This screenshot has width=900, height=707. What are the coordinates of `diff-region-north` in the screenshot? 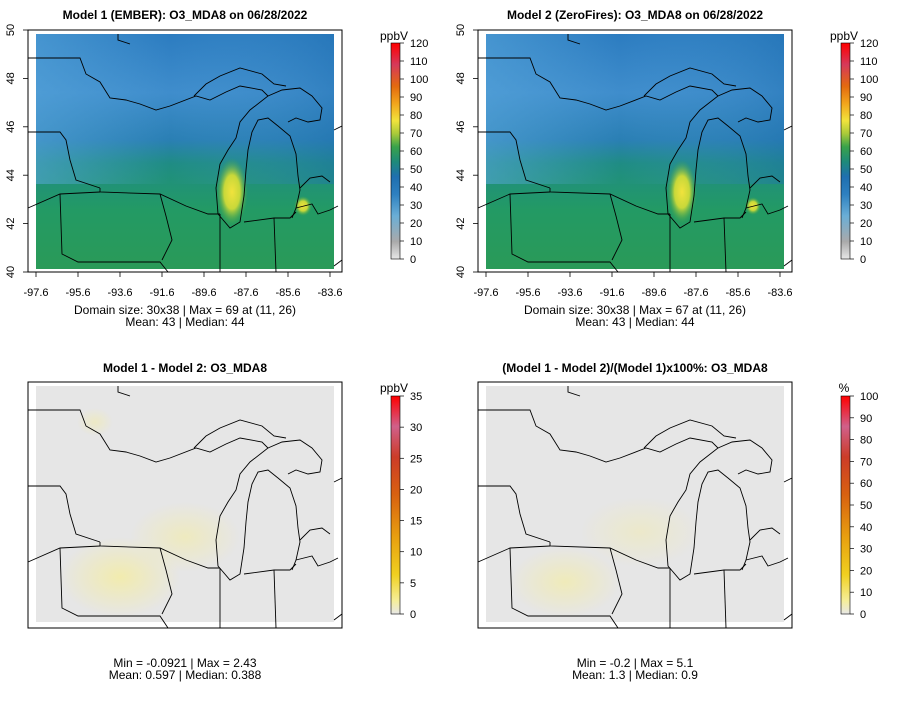 It's located at (95, 422).